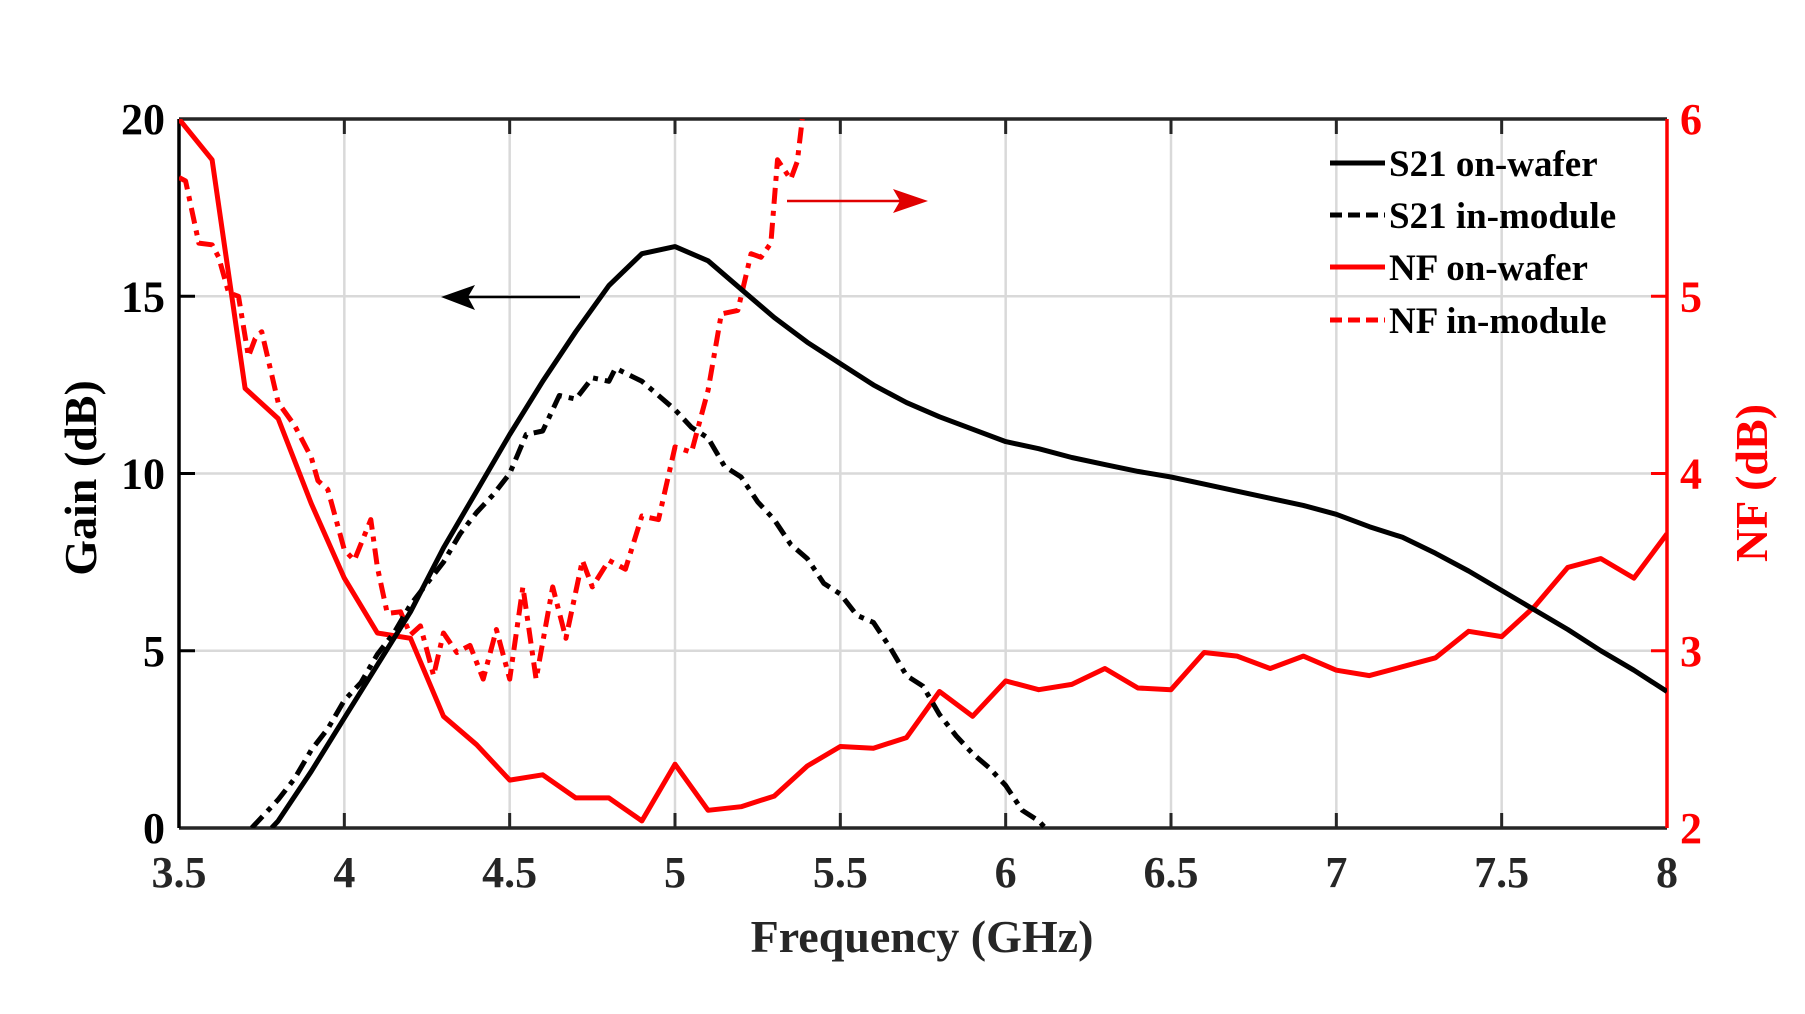 This screenshot has width=1805, height=1014. What do you see at coordinates (179, 872) in the screenshot?
I see `x-tick-label: 3.5` at bounding box center [179, 872].